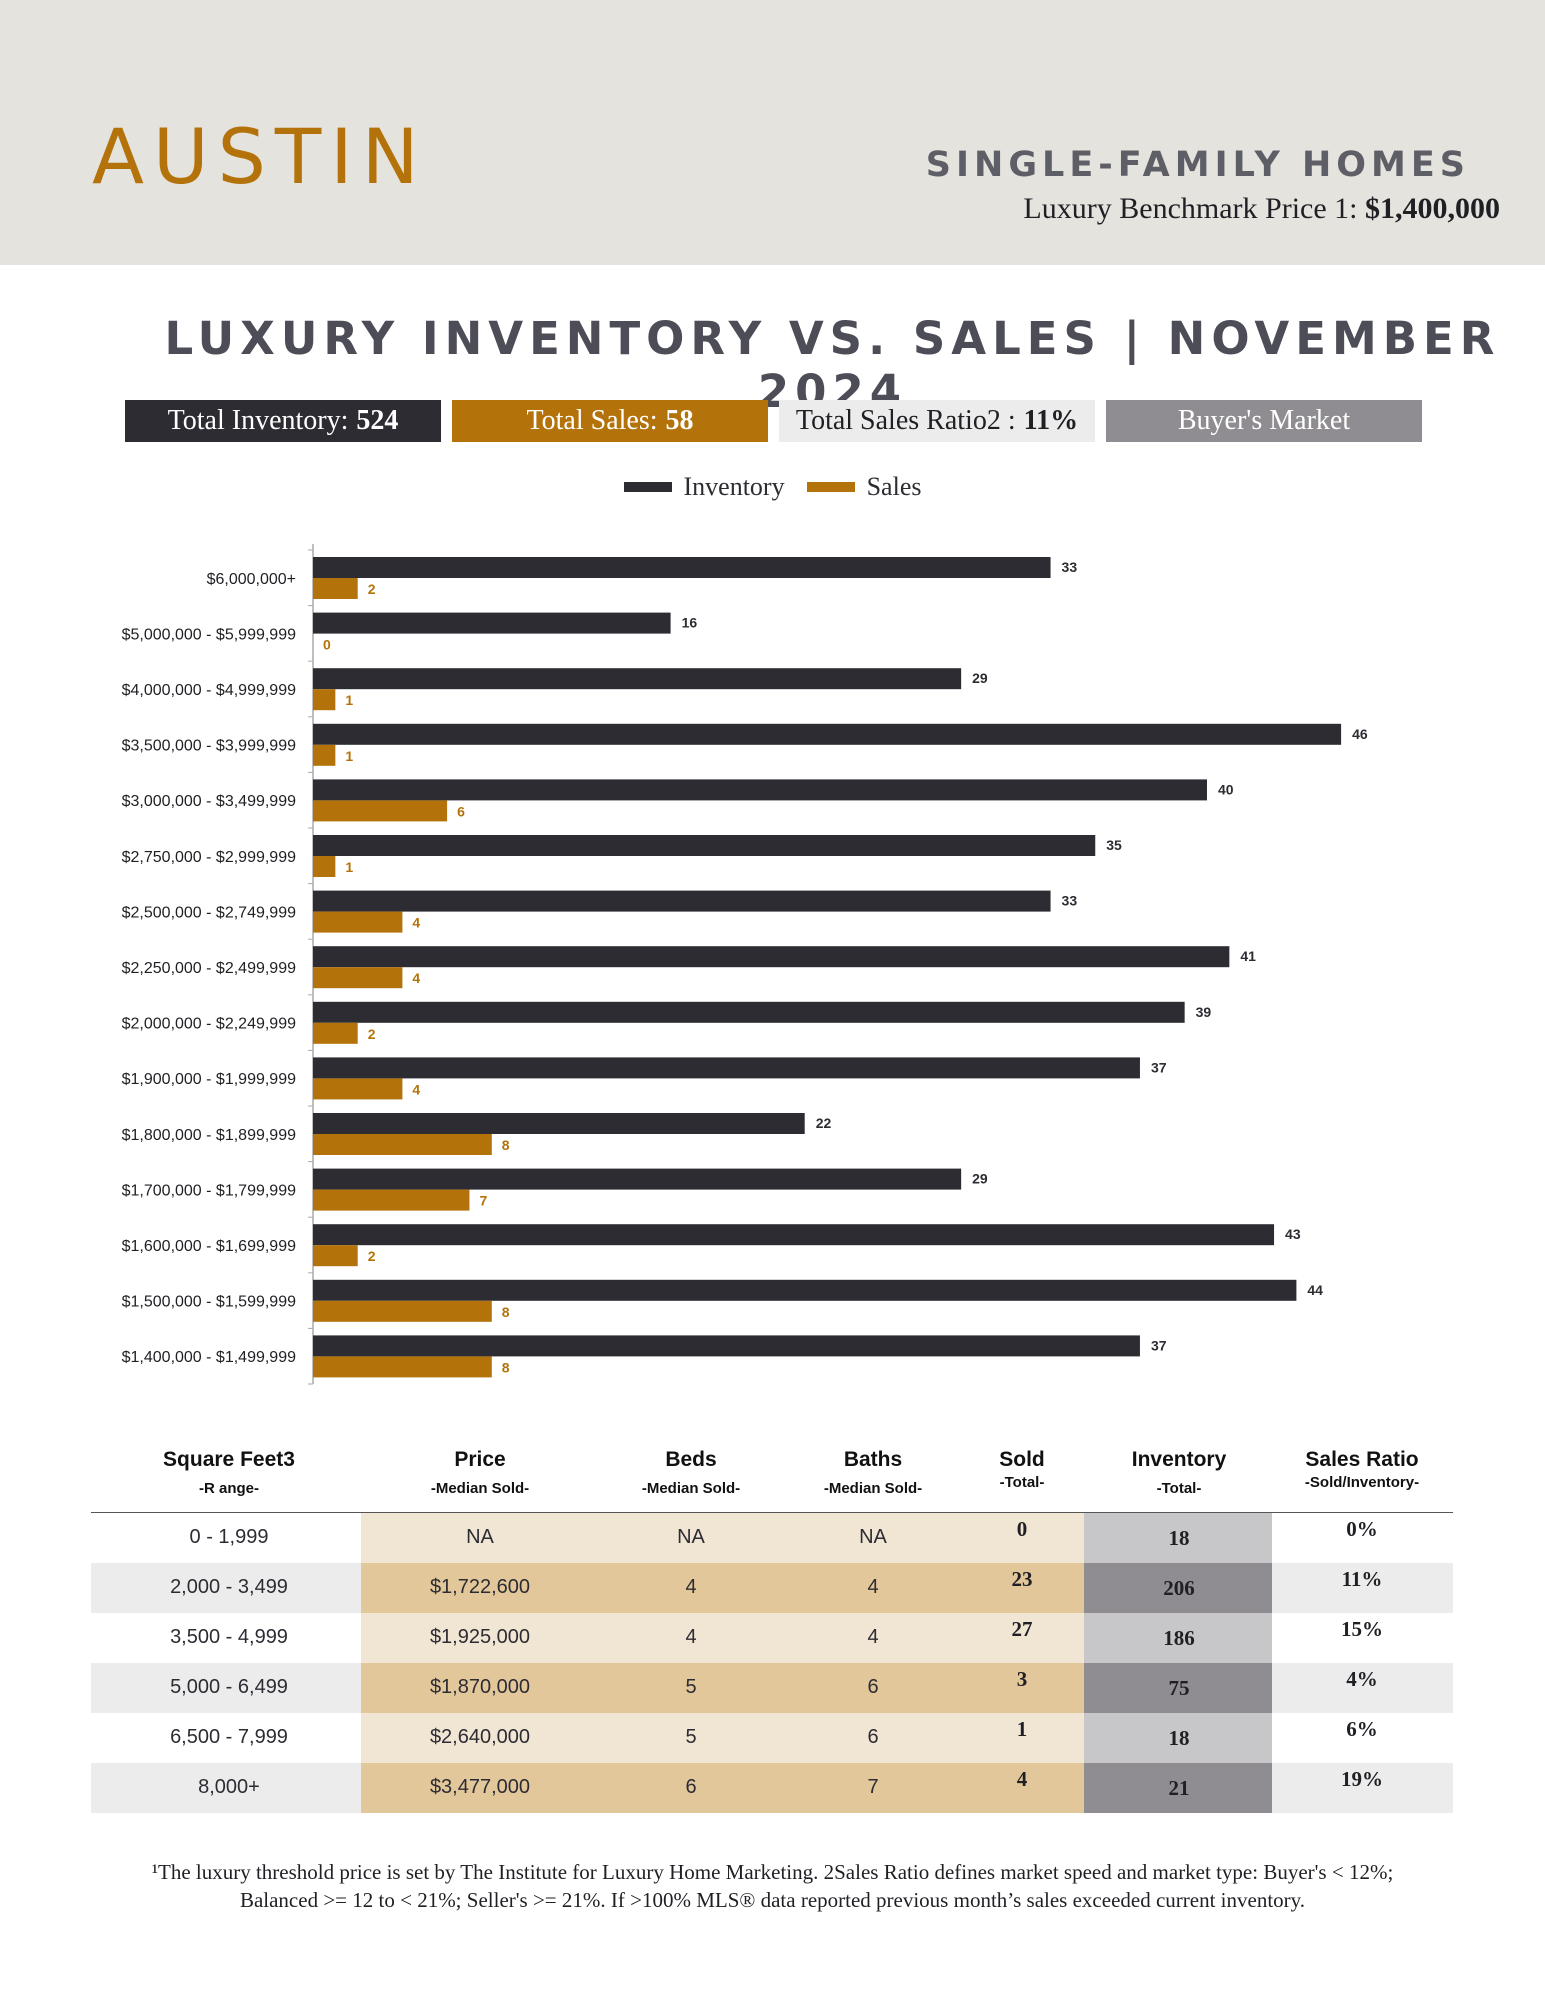 The width and height of the screenshot is (1545, 2000). I want to click on table-cell: $1,870,000, so click(480, 1687).